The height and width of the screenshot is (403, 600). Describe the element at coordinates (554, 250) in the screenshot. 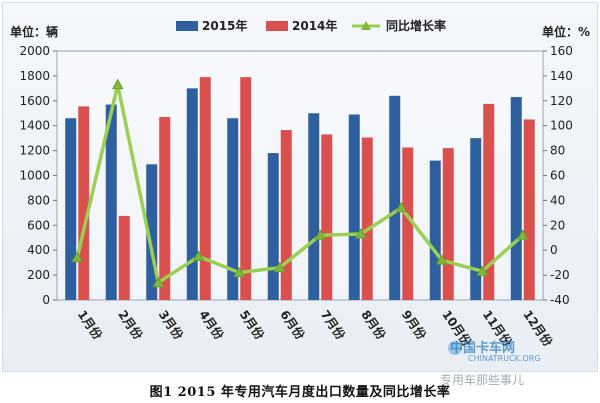

I see `right-axis-tick-label: 0` at that location.